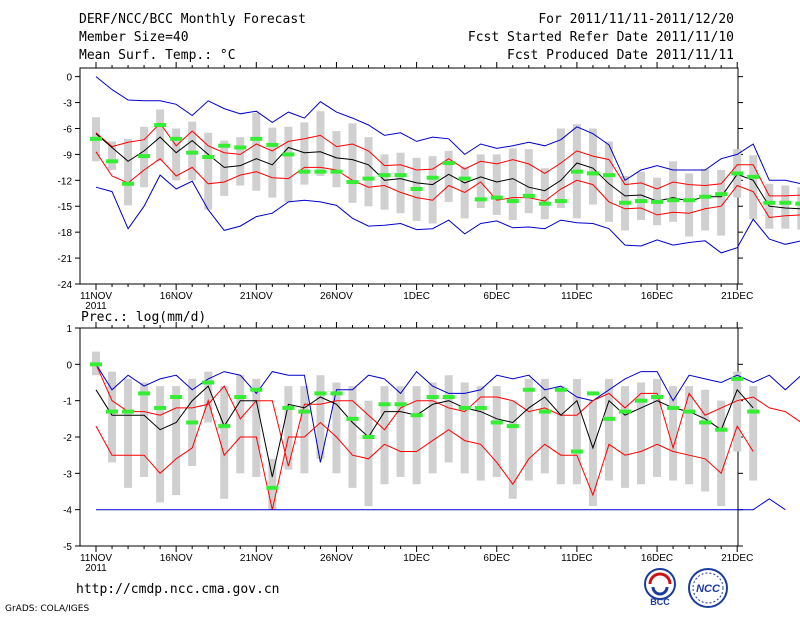  I want to click on x-tick-label: 16DEC, so click(657, 558).